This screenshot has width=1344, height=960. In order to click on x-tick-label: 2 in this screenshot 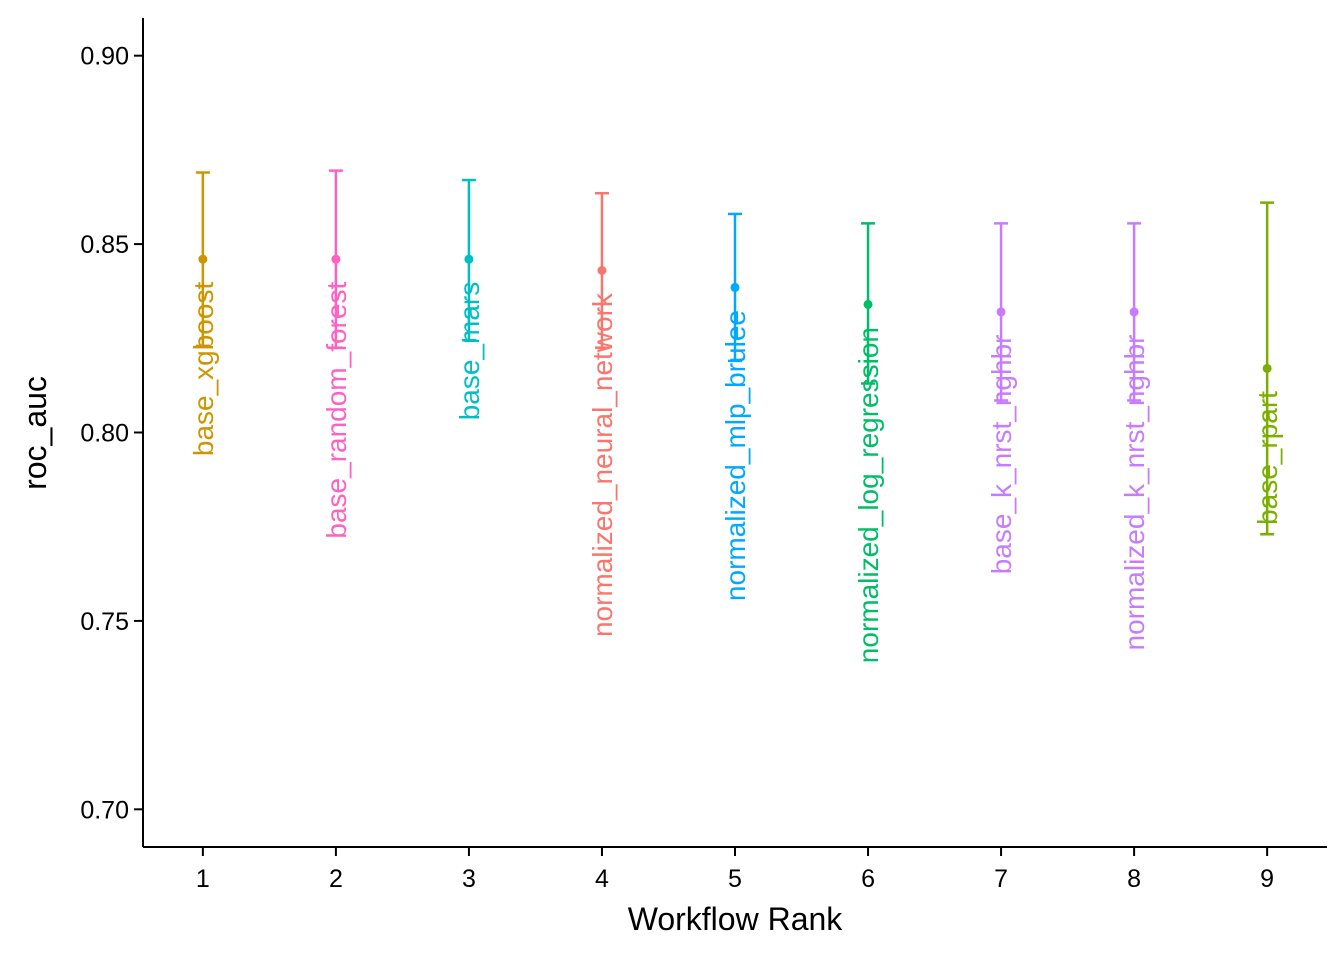, I will do `click(336, 879)`.